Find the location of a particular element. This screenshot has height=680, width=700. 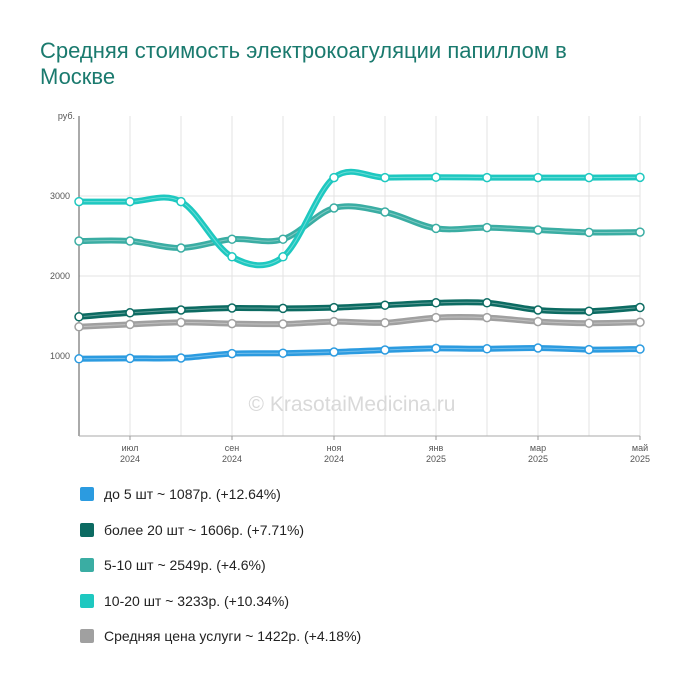

legend-item: 10-20 шт ~ 3233р. (+10.34%) is located at coordinates (220, 601).